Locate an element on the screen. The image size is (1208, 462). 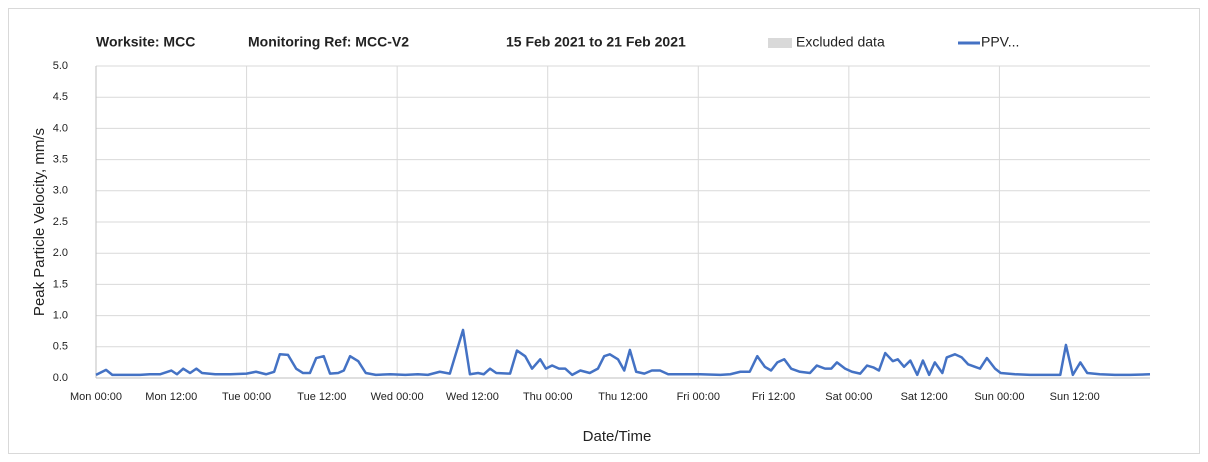
x-tick-label: Sat 00:00 is located at coordinates (848, 397).